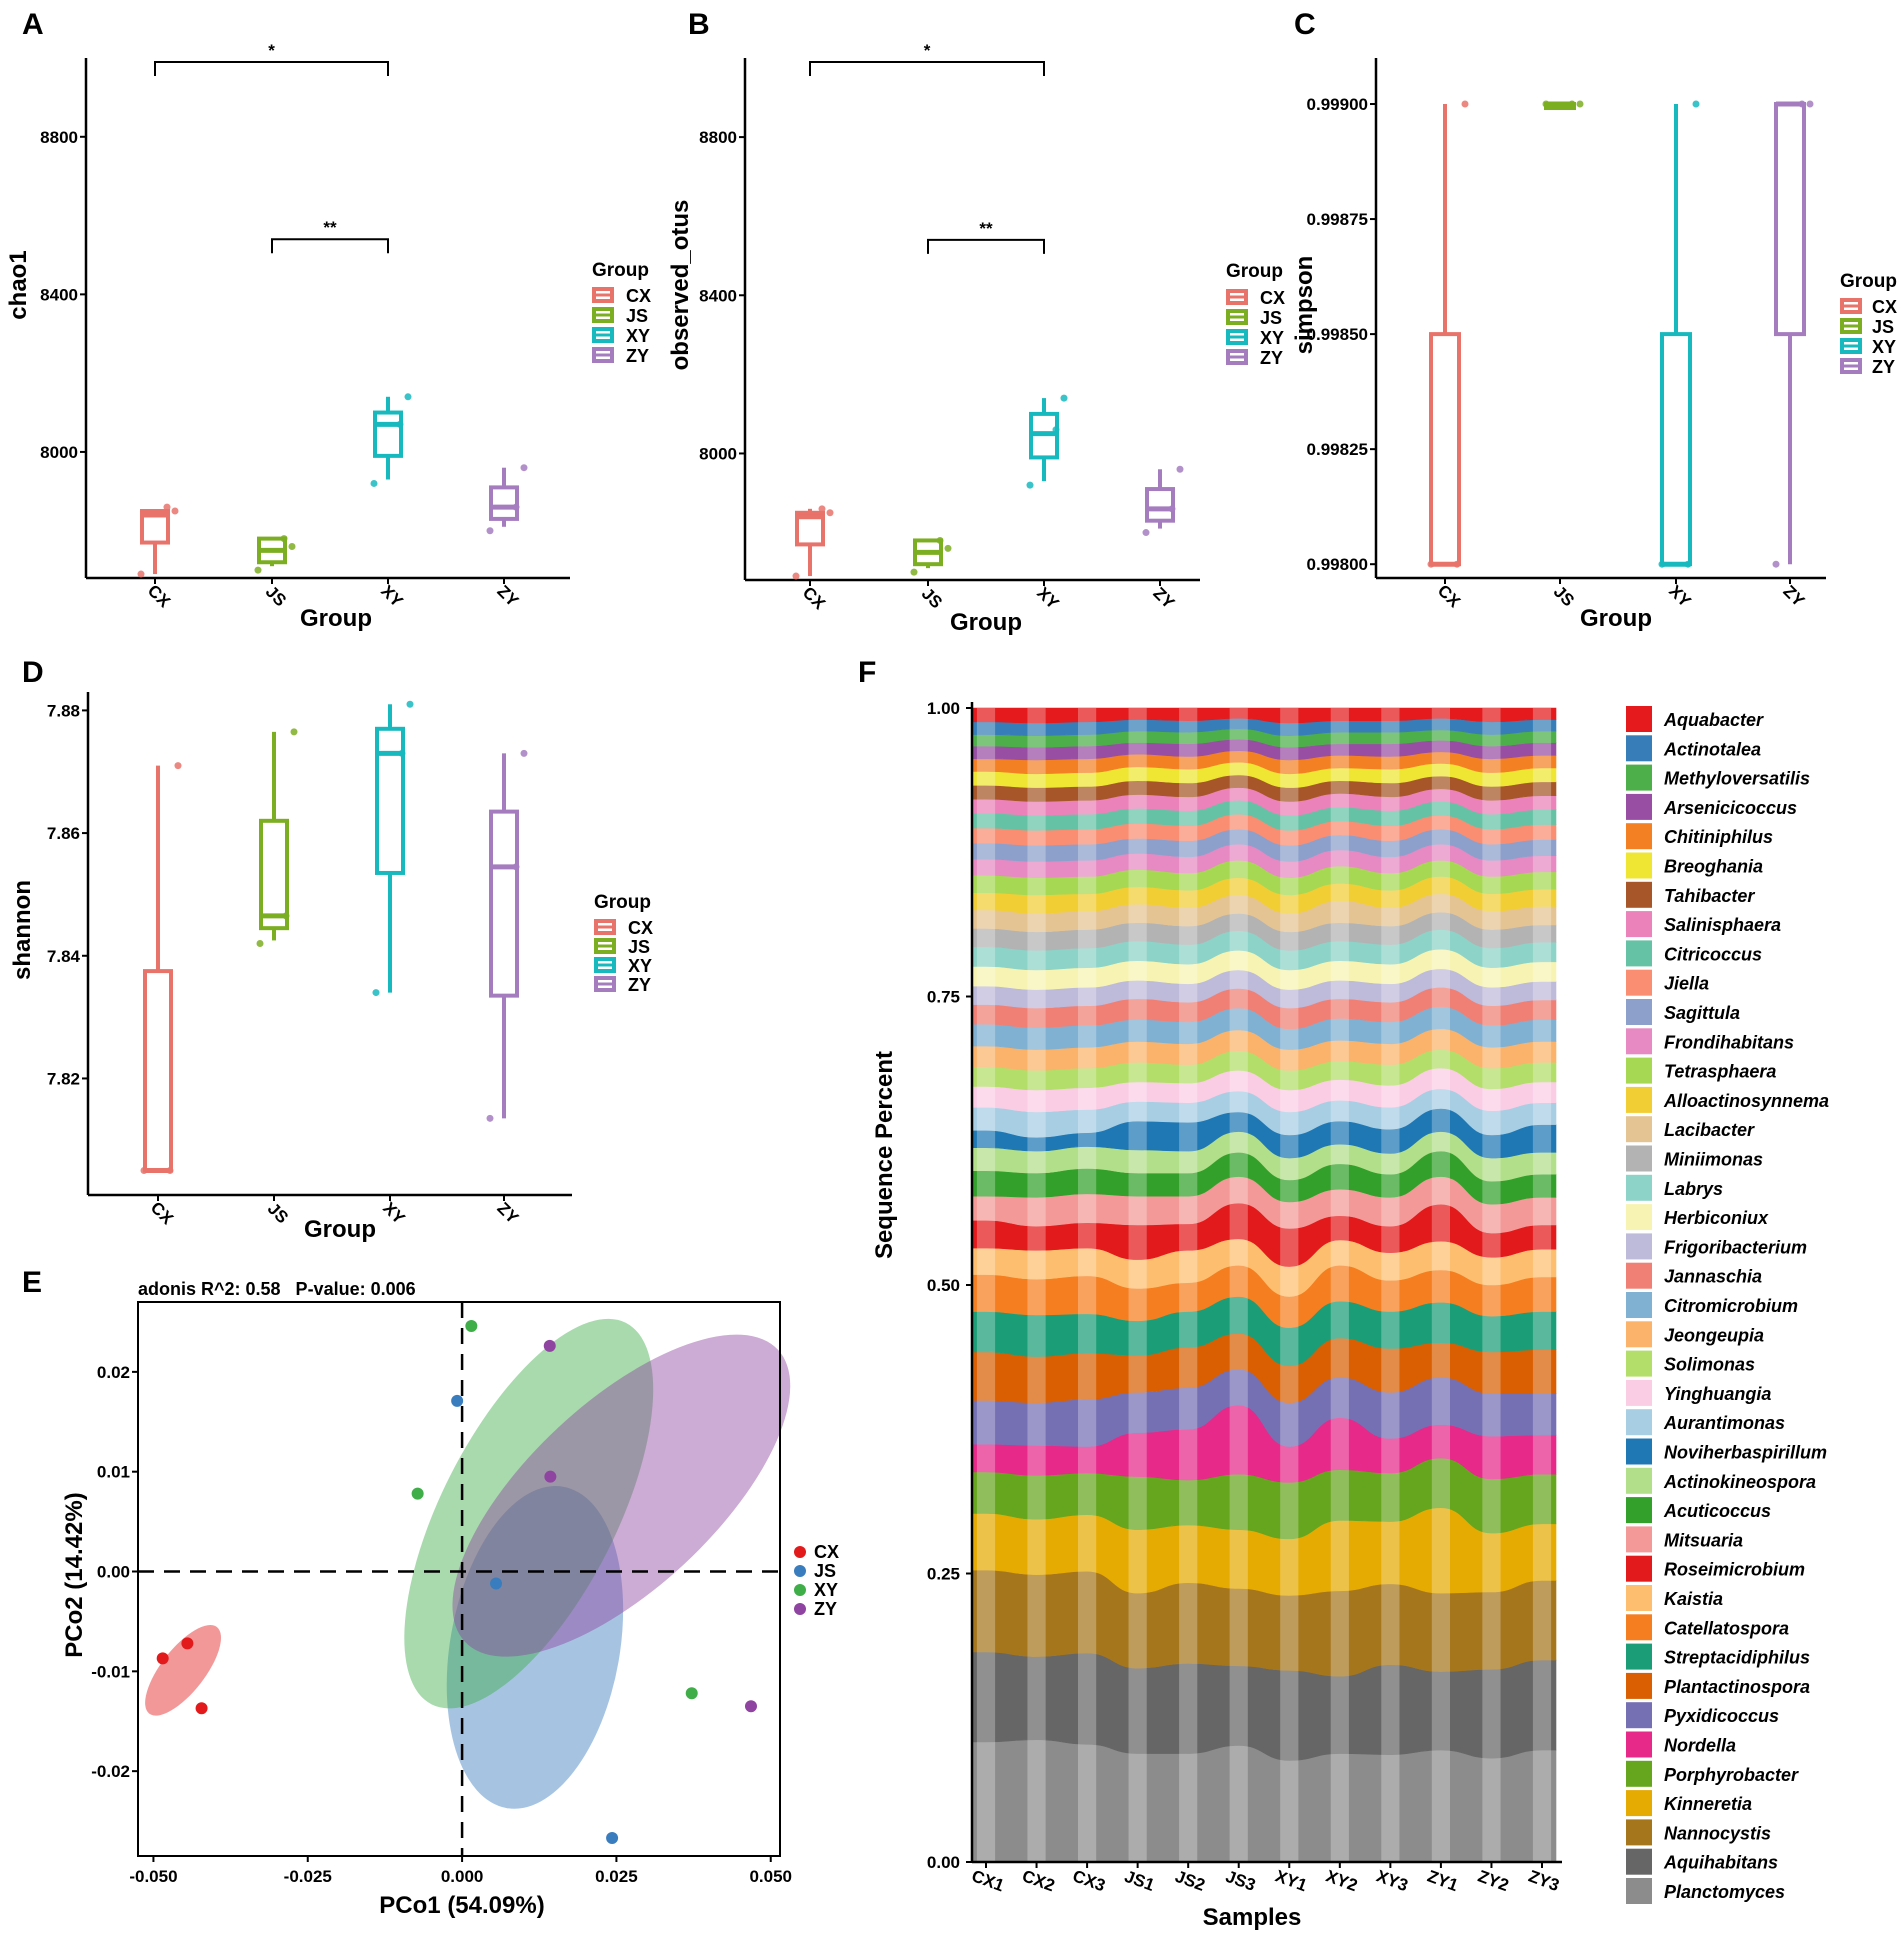 Image resolution: width=1901 pixels, height=1936 pixels. Describe the element at coordinates (59, 294) in the screenshot. I see `y-tick-label: 8400` at that location.